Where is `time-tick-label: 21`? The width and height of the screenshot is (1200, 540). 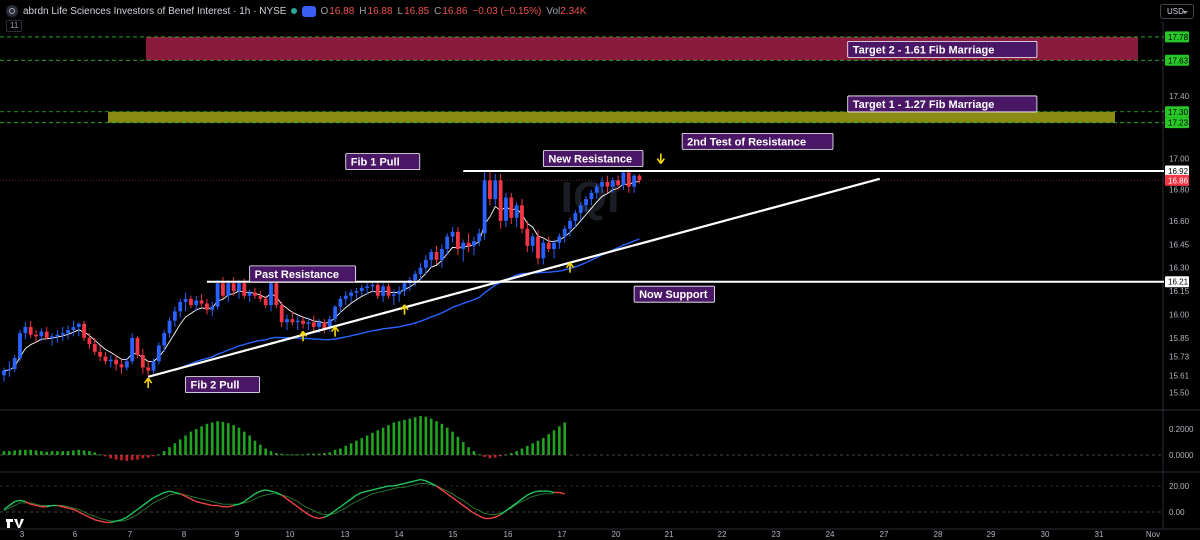
time-tick-label: 21 is located at coordinates (669, 534).